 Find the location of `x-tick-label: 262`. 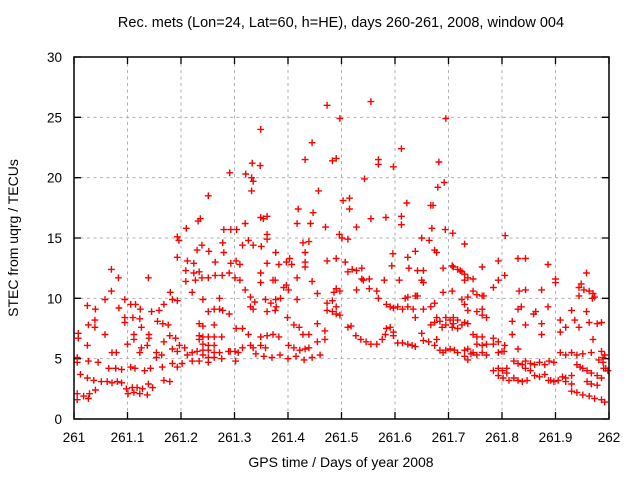

x-tick-label: 262 is located at coordinates (609, 437).